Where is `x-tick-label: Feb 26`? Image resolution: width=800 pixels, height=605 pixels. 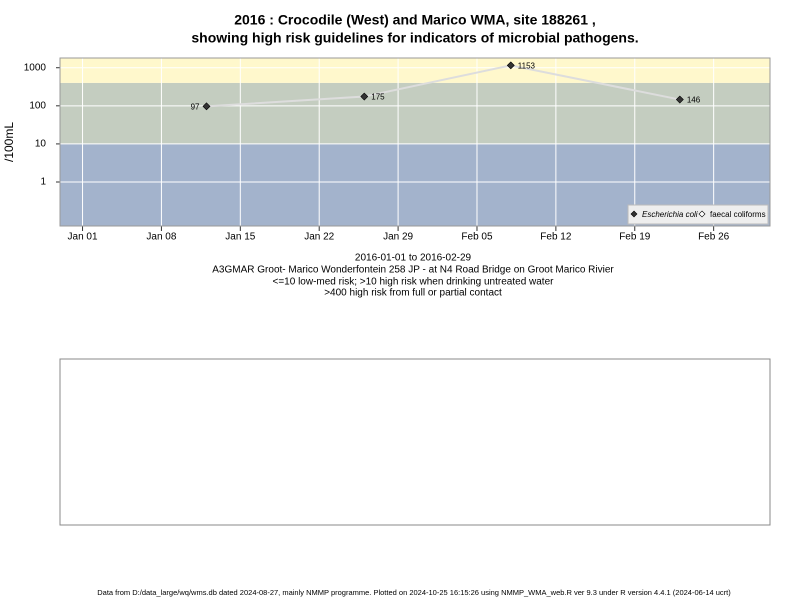 x-tick-label: Feb 26 is located at coordinates (714, 237).